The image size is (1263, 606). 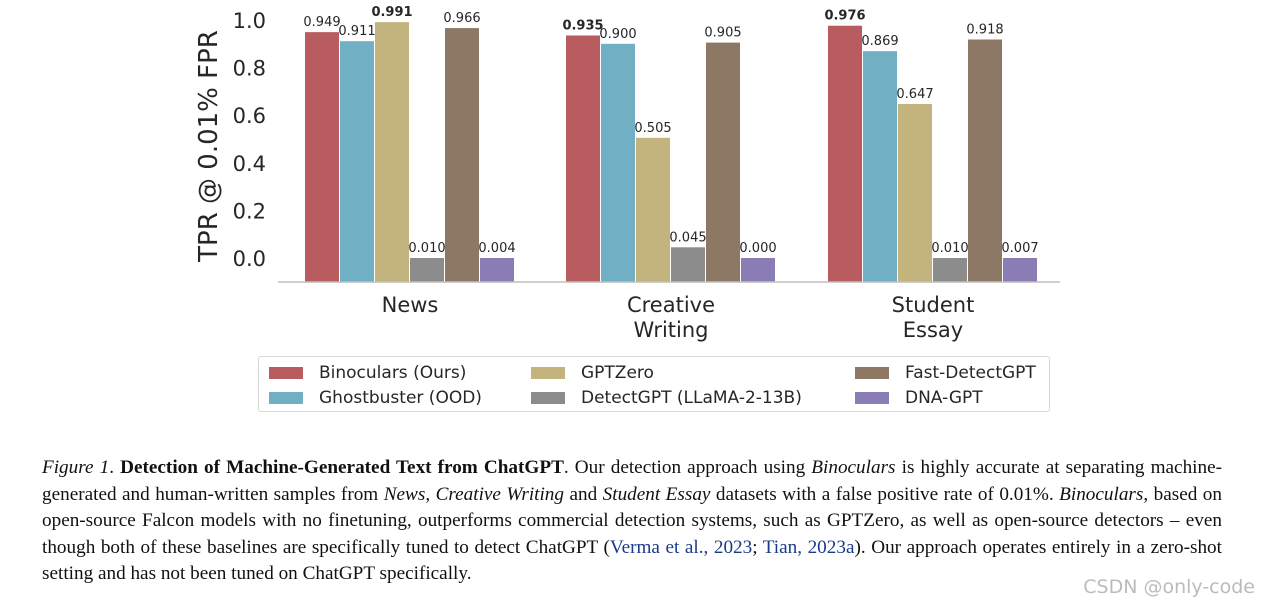 What do you see at coordinates (400, 398) in the screenshot?
I see `legend-label: Ghostbuster (OOD)` at bounding box center [400, 398].